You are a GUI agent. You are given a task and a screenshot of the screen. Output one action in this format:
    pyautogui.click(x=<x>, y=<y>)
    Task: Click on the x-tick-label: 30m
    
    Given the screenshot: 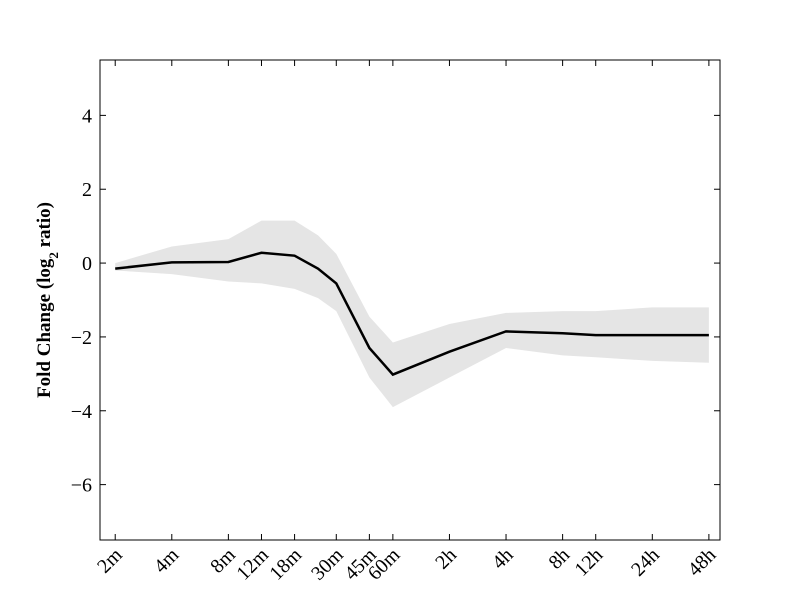 What is the action you would take?
    pyautogui.click(x=327, y=564)
    